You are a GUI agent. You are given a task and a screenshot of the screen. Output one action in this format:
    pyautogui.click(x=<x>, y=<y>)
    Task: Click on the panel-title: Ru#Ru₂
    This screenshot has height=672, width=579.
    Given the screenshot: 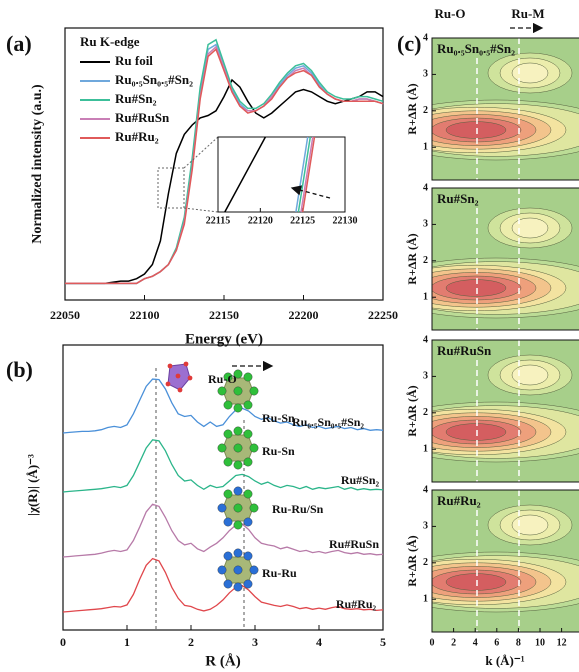 What is the action you would take?
    pyautogui.click(x=459, y=500)
    